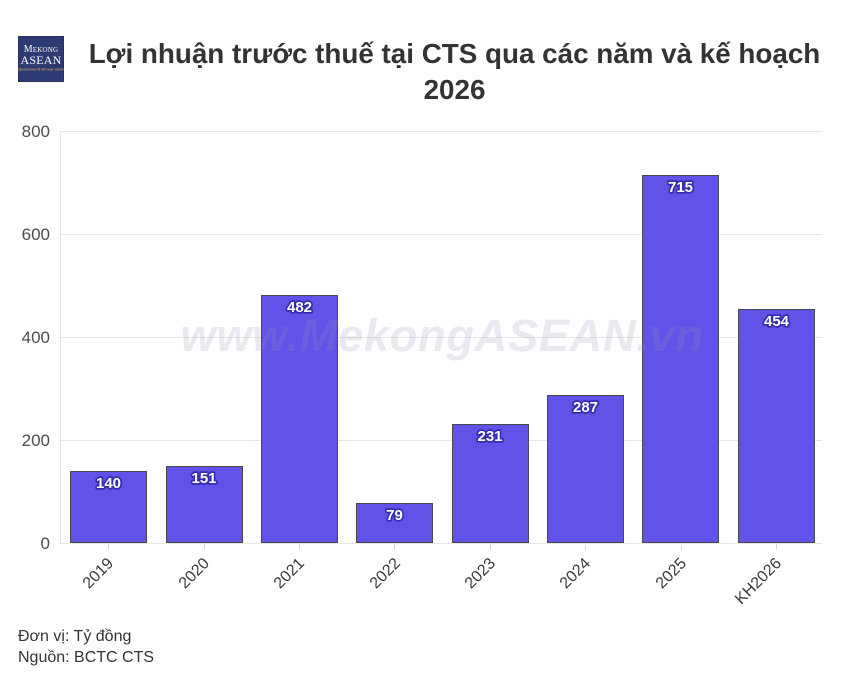  What do you see at coordinates (108, 483) in the screenshot?
I see `svg-text: 140` at bounding box center [108, 483].